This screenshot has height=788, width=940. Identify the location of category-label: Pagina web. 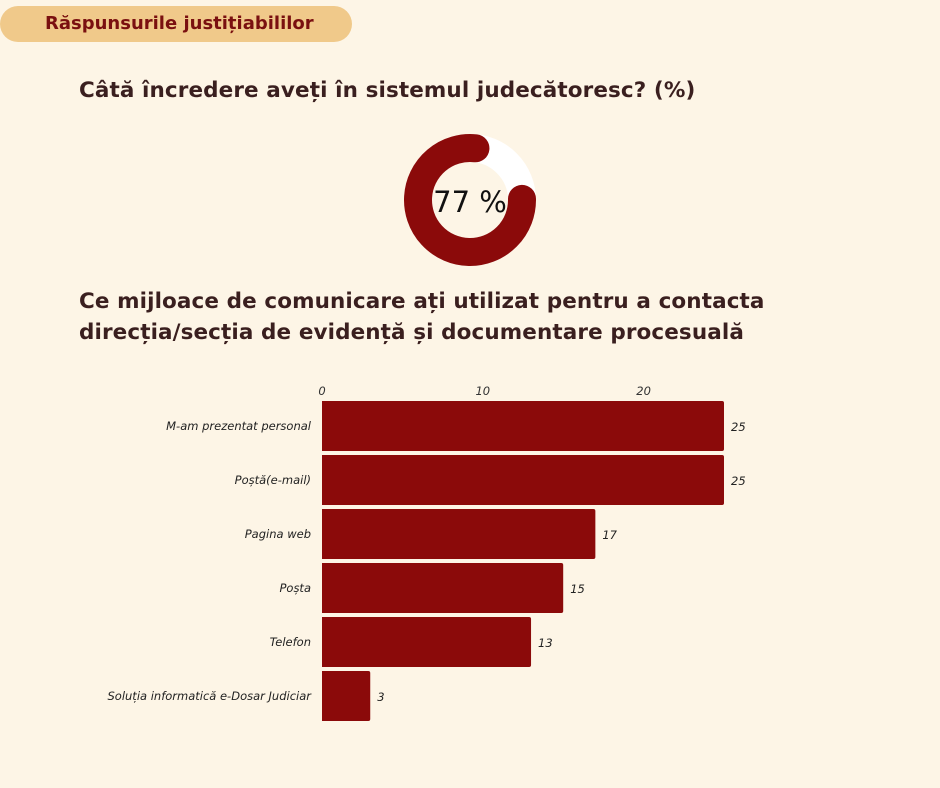
(278, 534).